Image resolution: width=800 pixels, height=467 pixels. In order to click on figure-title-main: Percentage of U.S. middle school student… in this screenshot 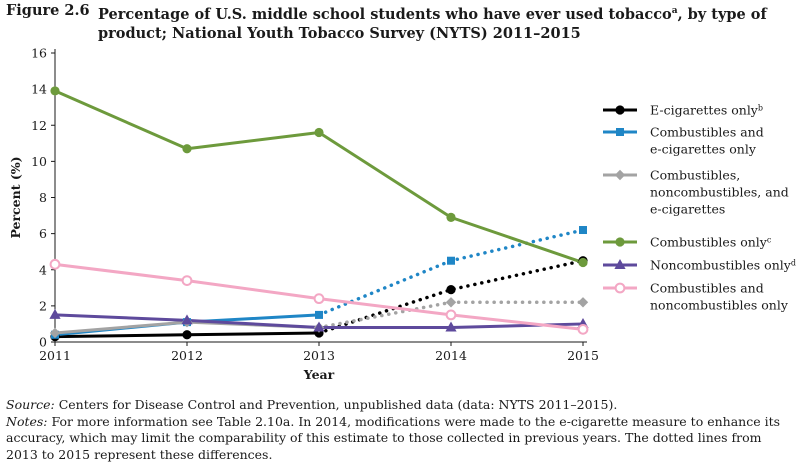, I will do `click(385, 14)`.